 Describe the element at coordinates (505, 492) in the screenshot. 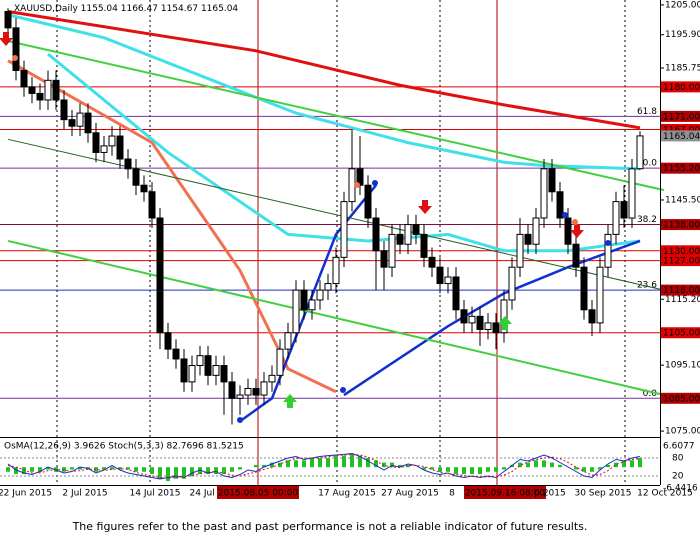

I see `x-label-highlight` at that location.